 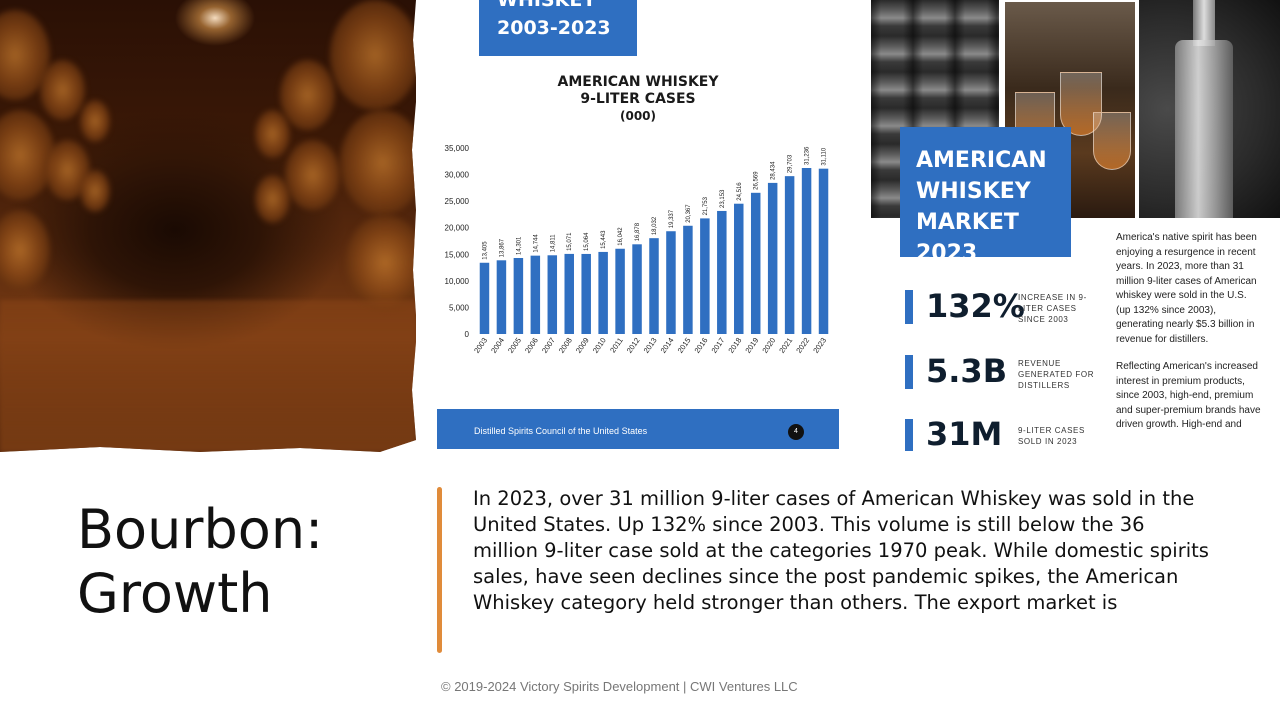 What do you see at coordinates (1052, 297) in the screenshot?
I see `stat-label-line: INCREASE IN 9-` at bounding box center [1052, 297].